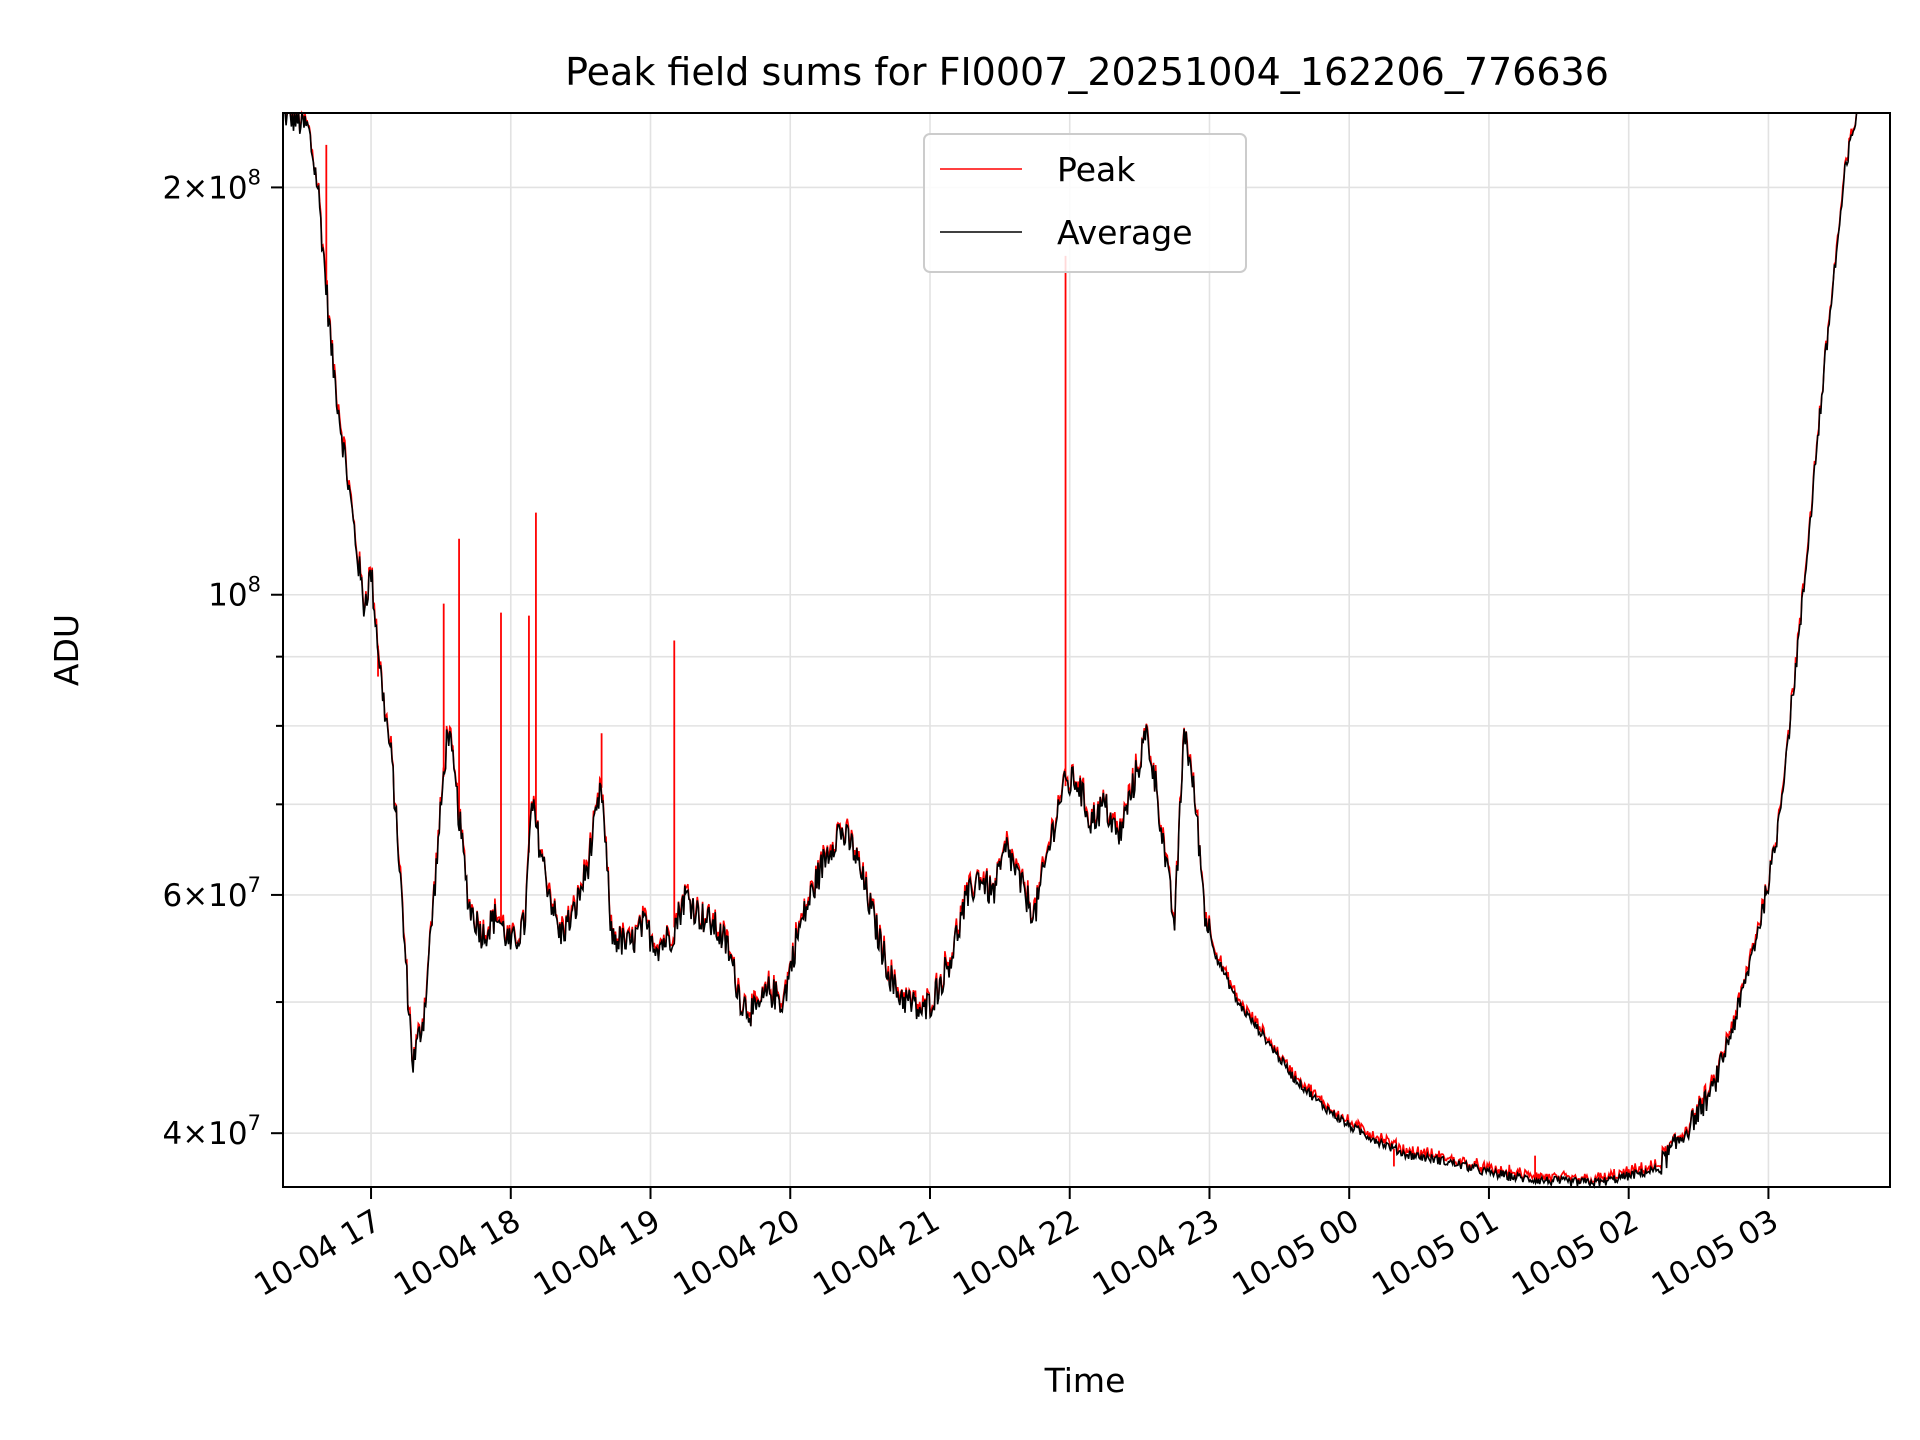 The height and width of the screenshot is (1440, 1920). What do you see at coordinates (1085, 1380) in the screenshot?
I see `x-axis-label: Time` at bounding box center [1085, 1380].